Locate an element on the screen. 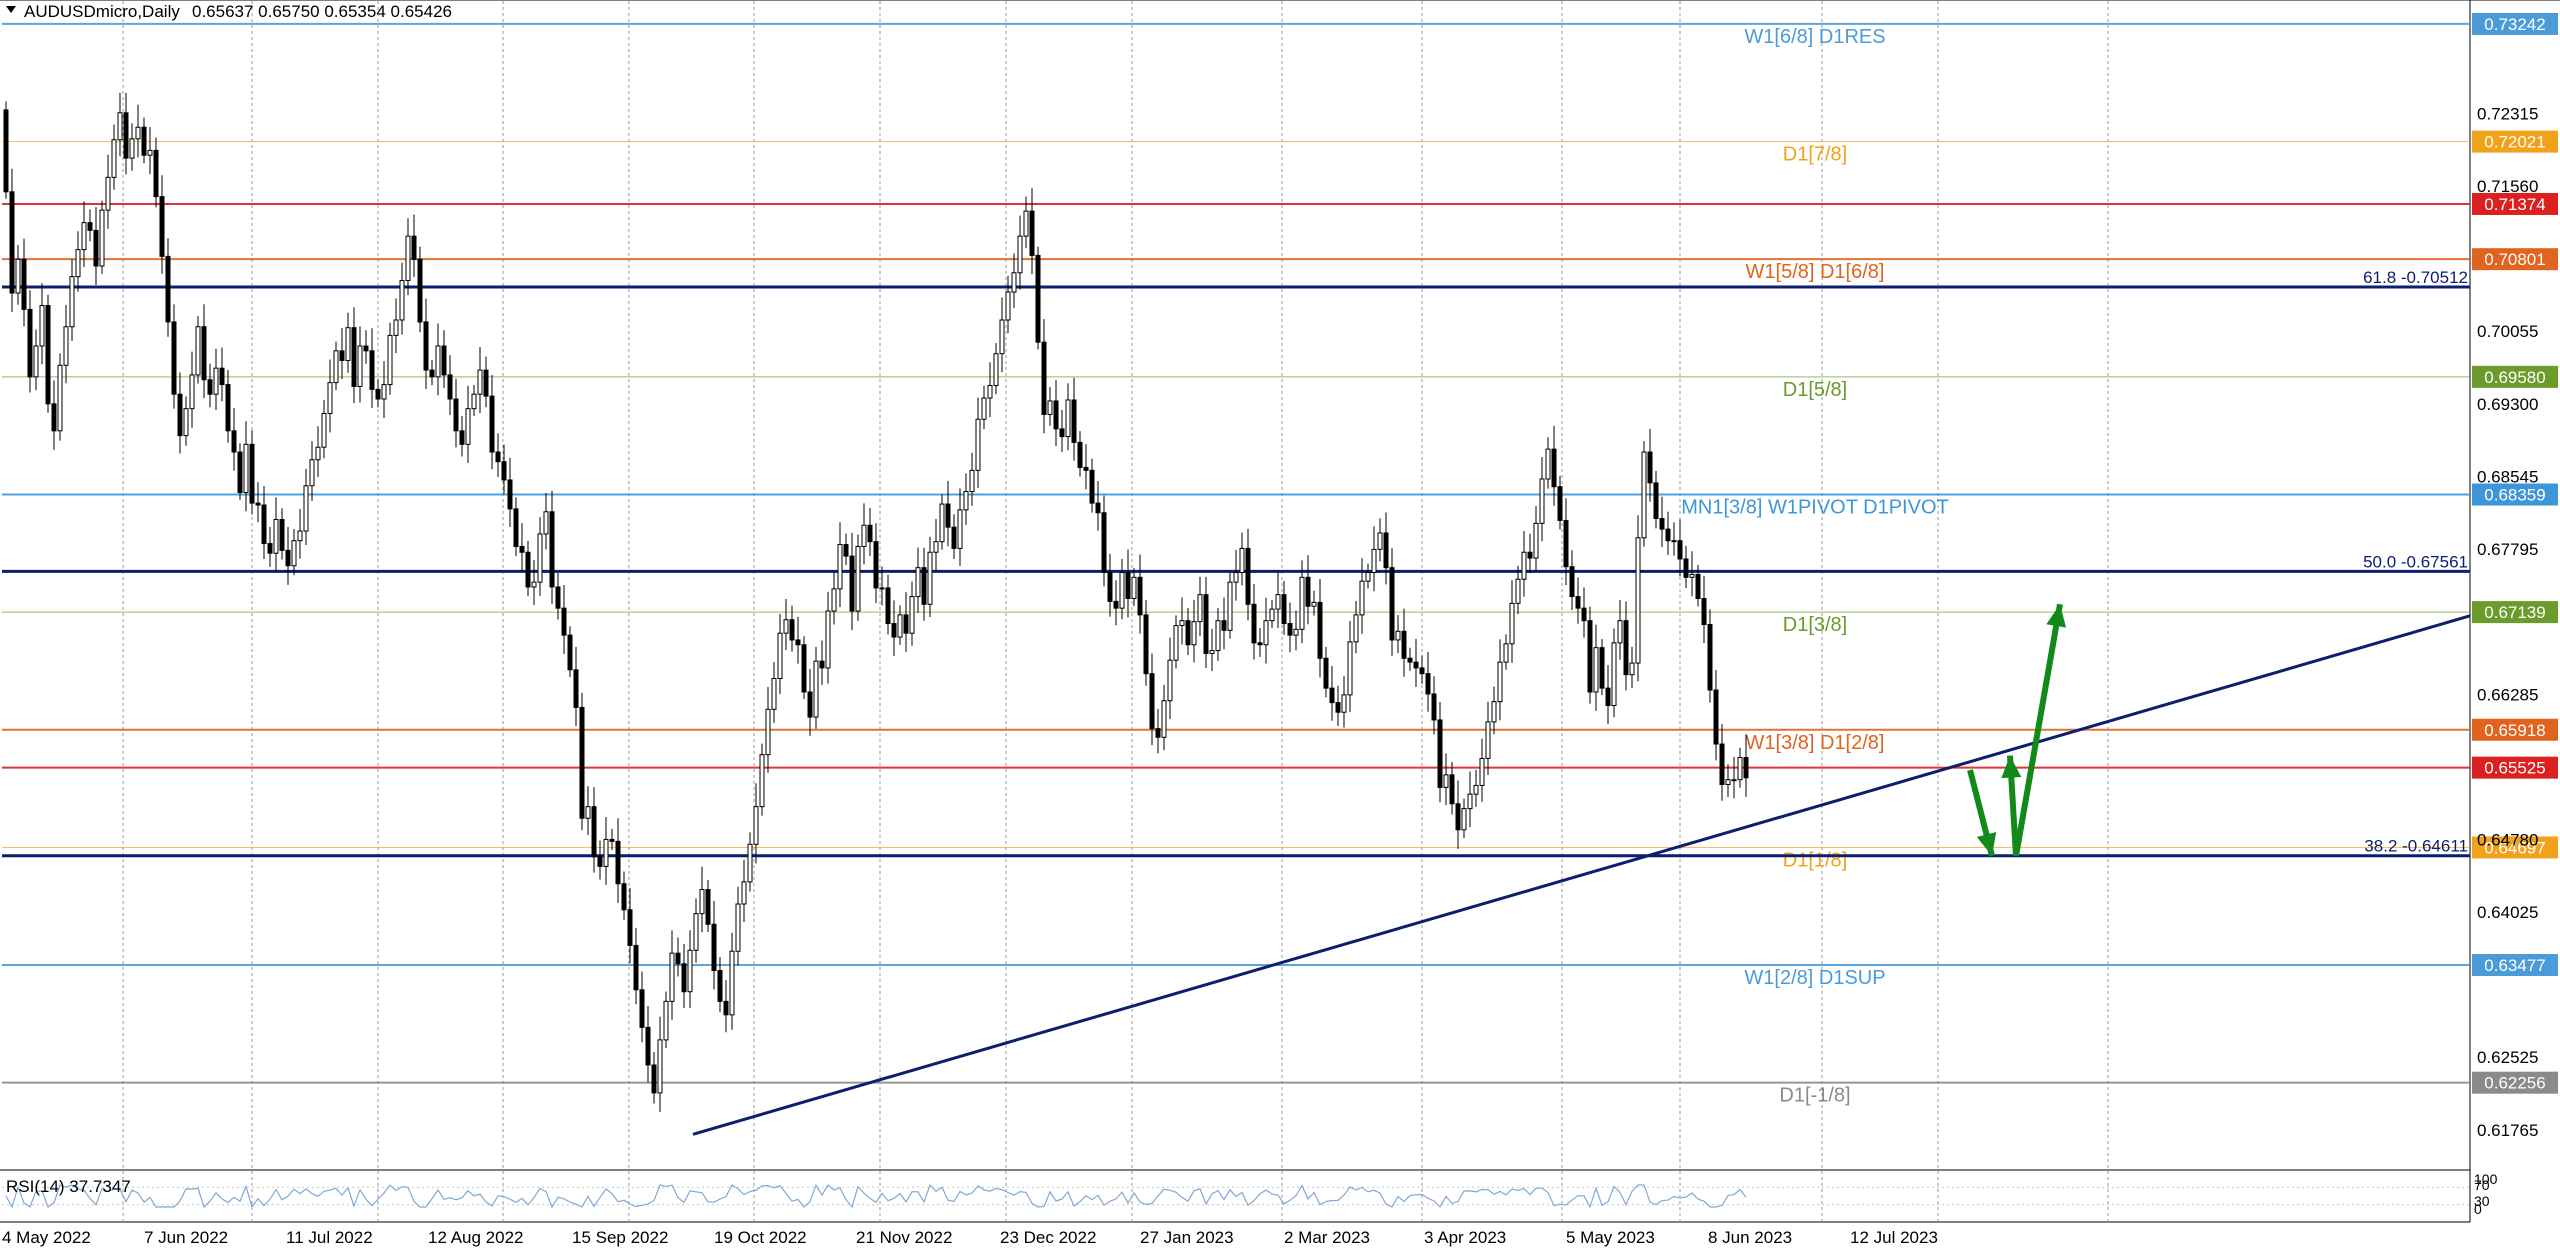  price-tag-label: 0.65918 is located at coordinates (2514, 730).